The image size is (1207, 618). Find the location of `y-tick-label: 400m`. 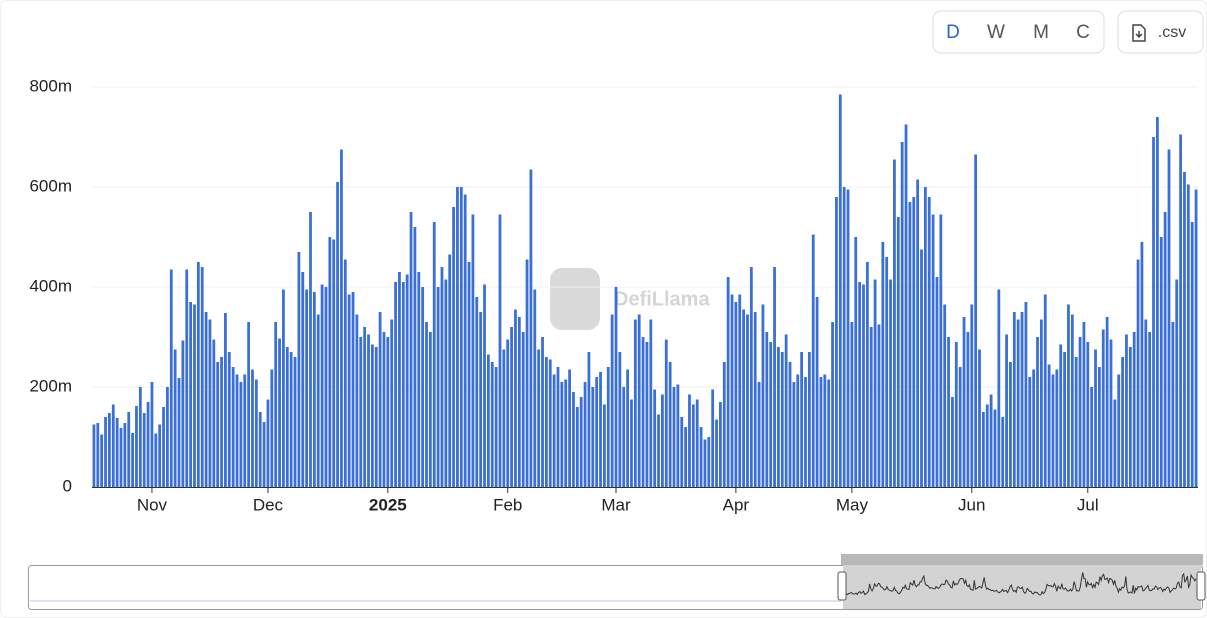

y-tick-label: 400m is located at coordinates (50, 285).